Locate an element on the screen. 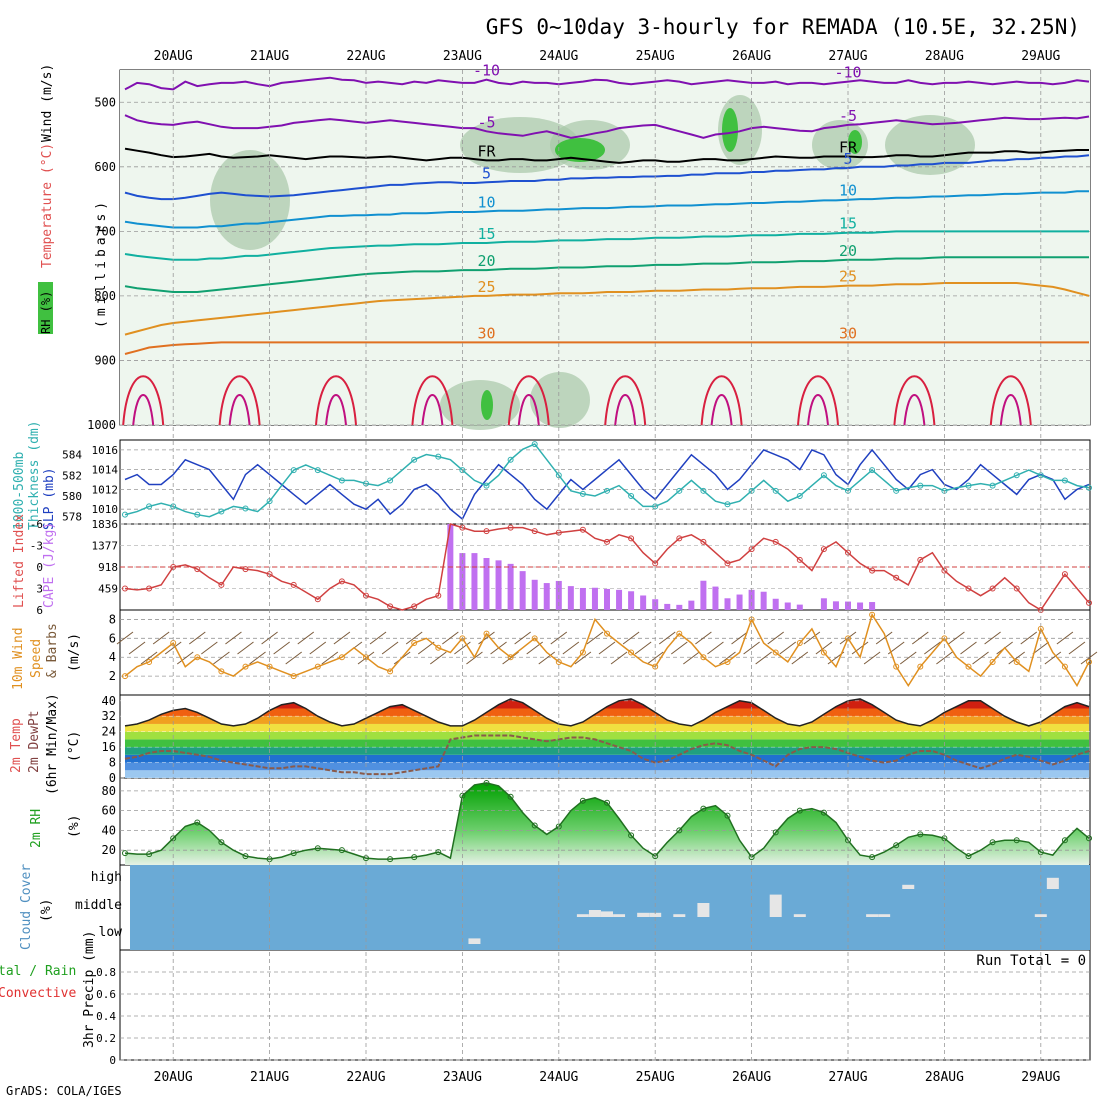  precip-tick-label: 0.2 is located at coordinates (106, 1038).